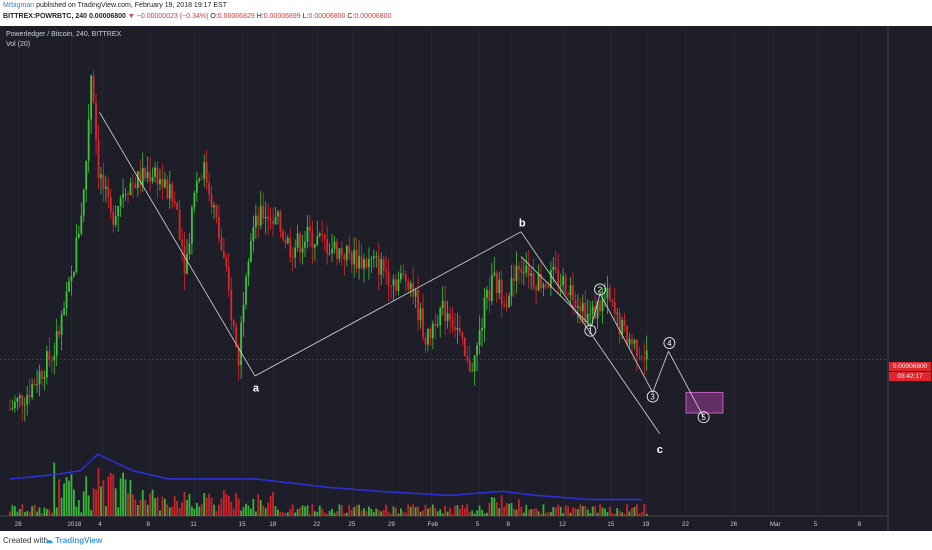 The image size is (932, 550). What do you see at coordinates (19, 5) in the screenshot?
I see `author-link: Mrbigman` at bounding box center [19, 5].